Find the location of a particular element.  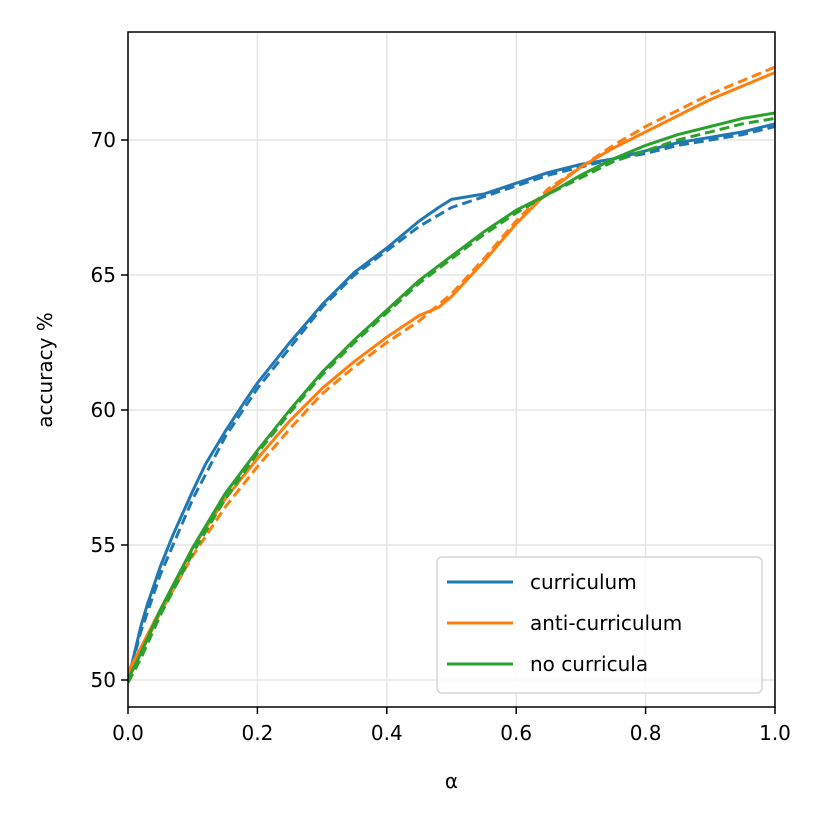

y-tick-label: 70 is located at coordinates (103, 140).